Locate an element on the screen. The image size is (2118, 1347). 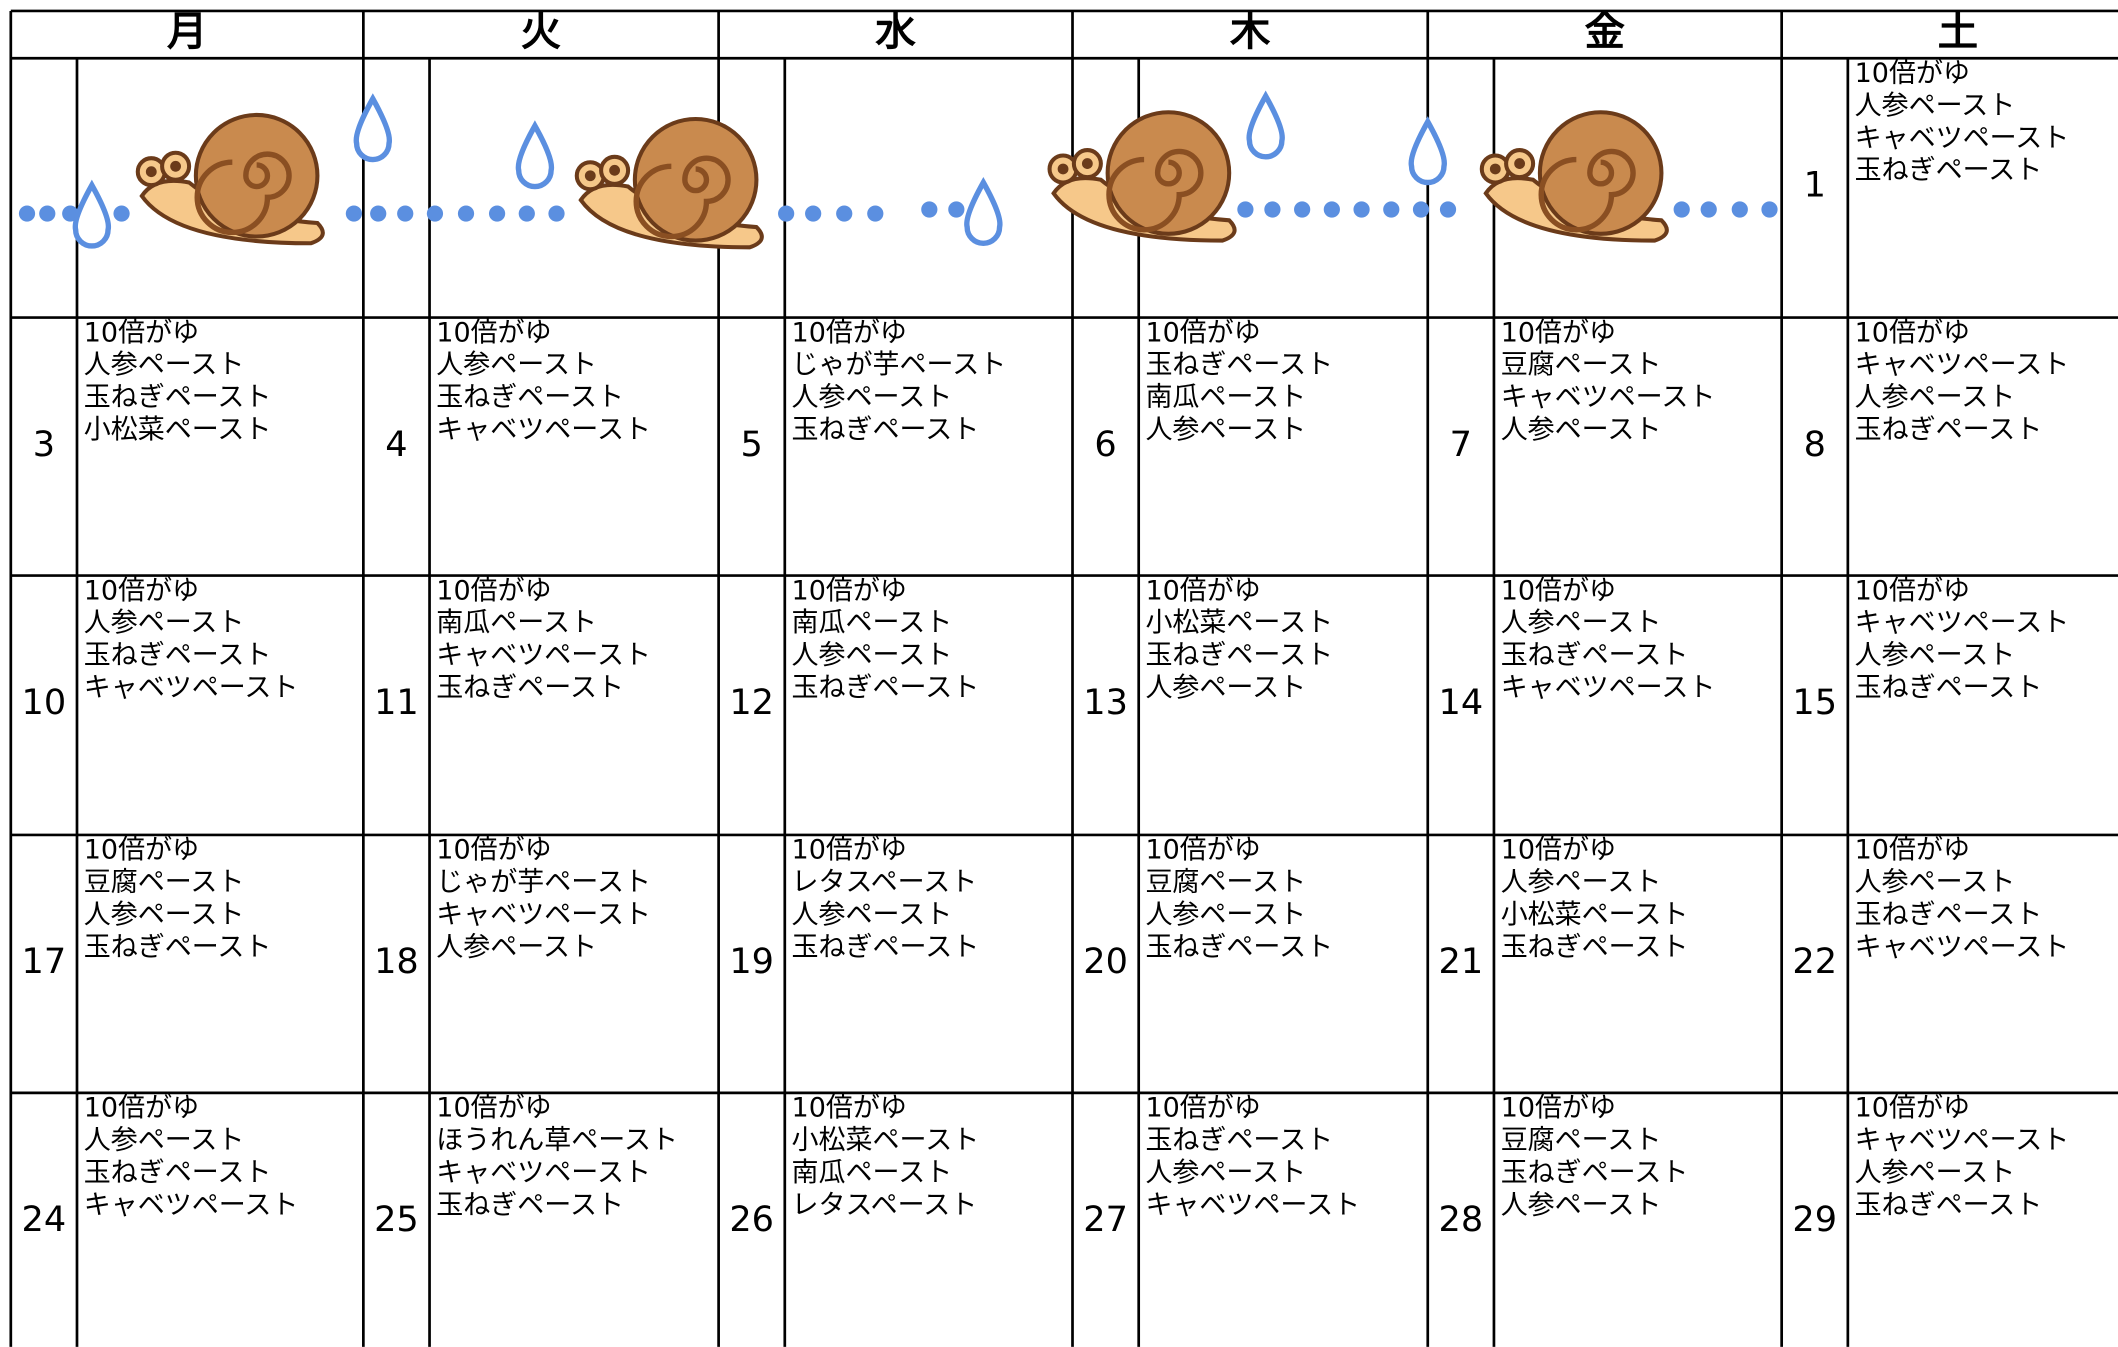
day-number: 4 is located at coordinates (396, 444).